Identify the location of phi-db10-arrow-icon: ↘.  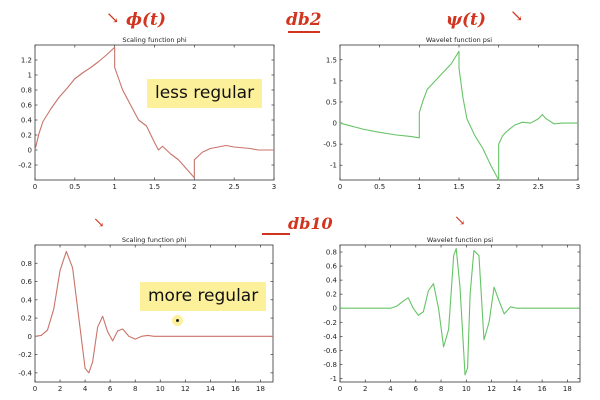
(99, 223).